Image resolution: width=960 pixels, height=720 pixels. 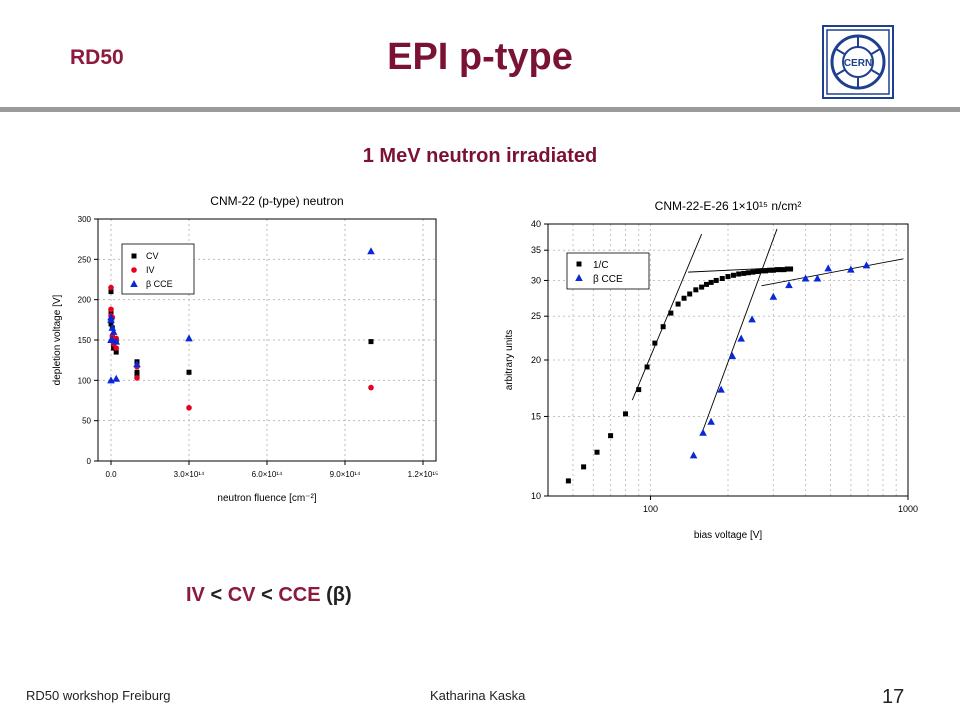 I want to click on chart1-title: CNM-22 (p-type) neutron, so click(x=276, y=201).